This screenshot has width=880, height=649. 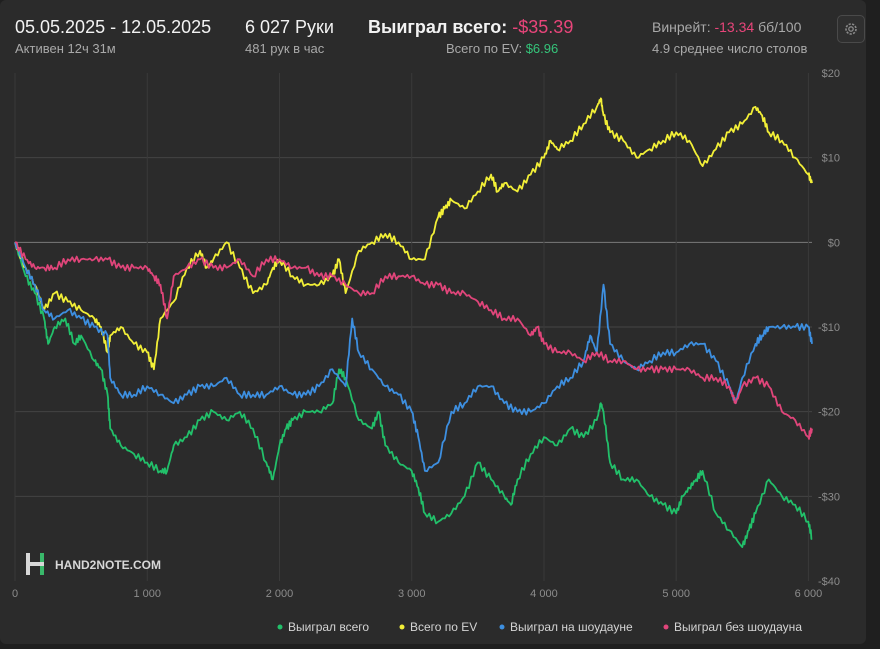 What do you see at coordinates (443, 627) in the screenshot?
I see `legend-label: Всего по EV` at bounding box center [443, 627].